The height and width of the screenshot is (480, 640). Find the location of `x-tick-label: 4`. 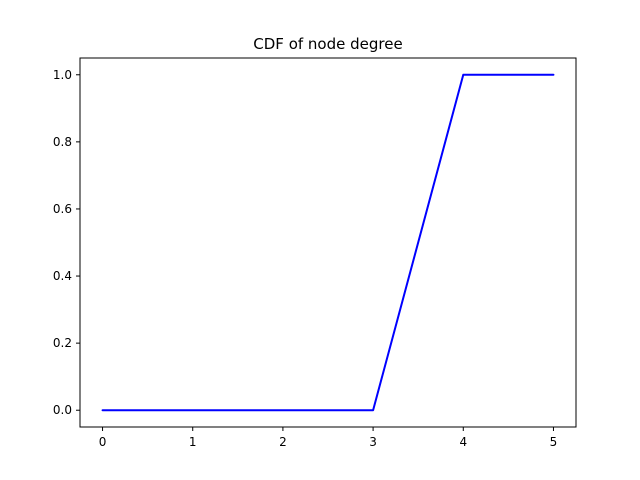

x-tick-label: 4 is located at coordinates (463, 442).